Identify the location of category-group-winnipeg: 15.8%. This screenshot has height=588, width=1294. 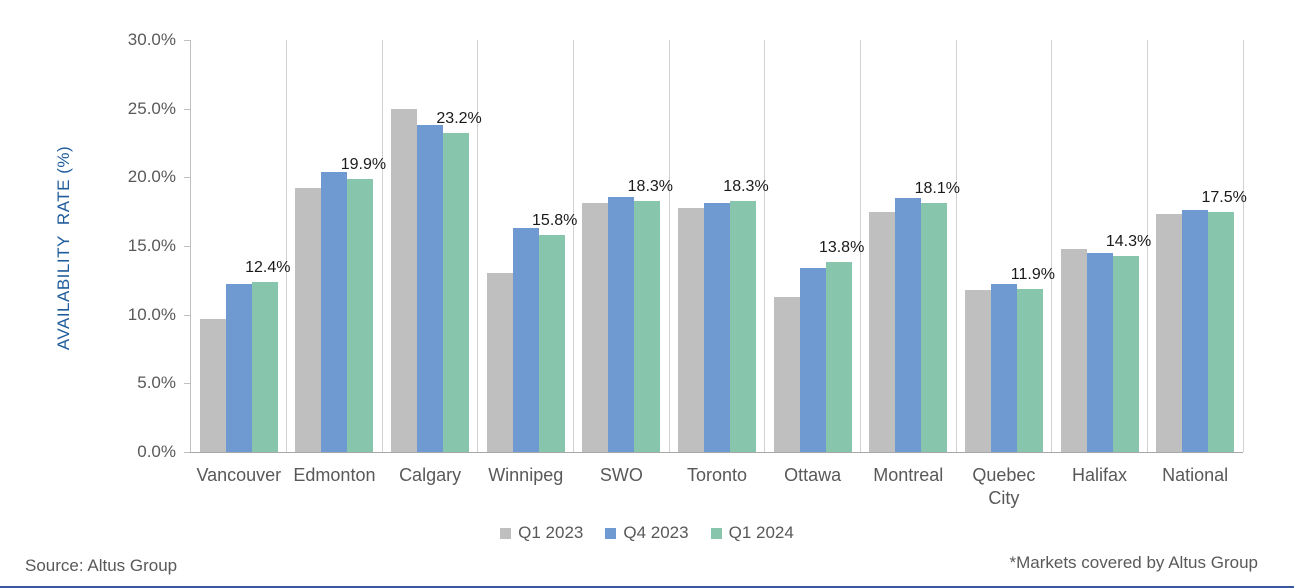
(528, 246).